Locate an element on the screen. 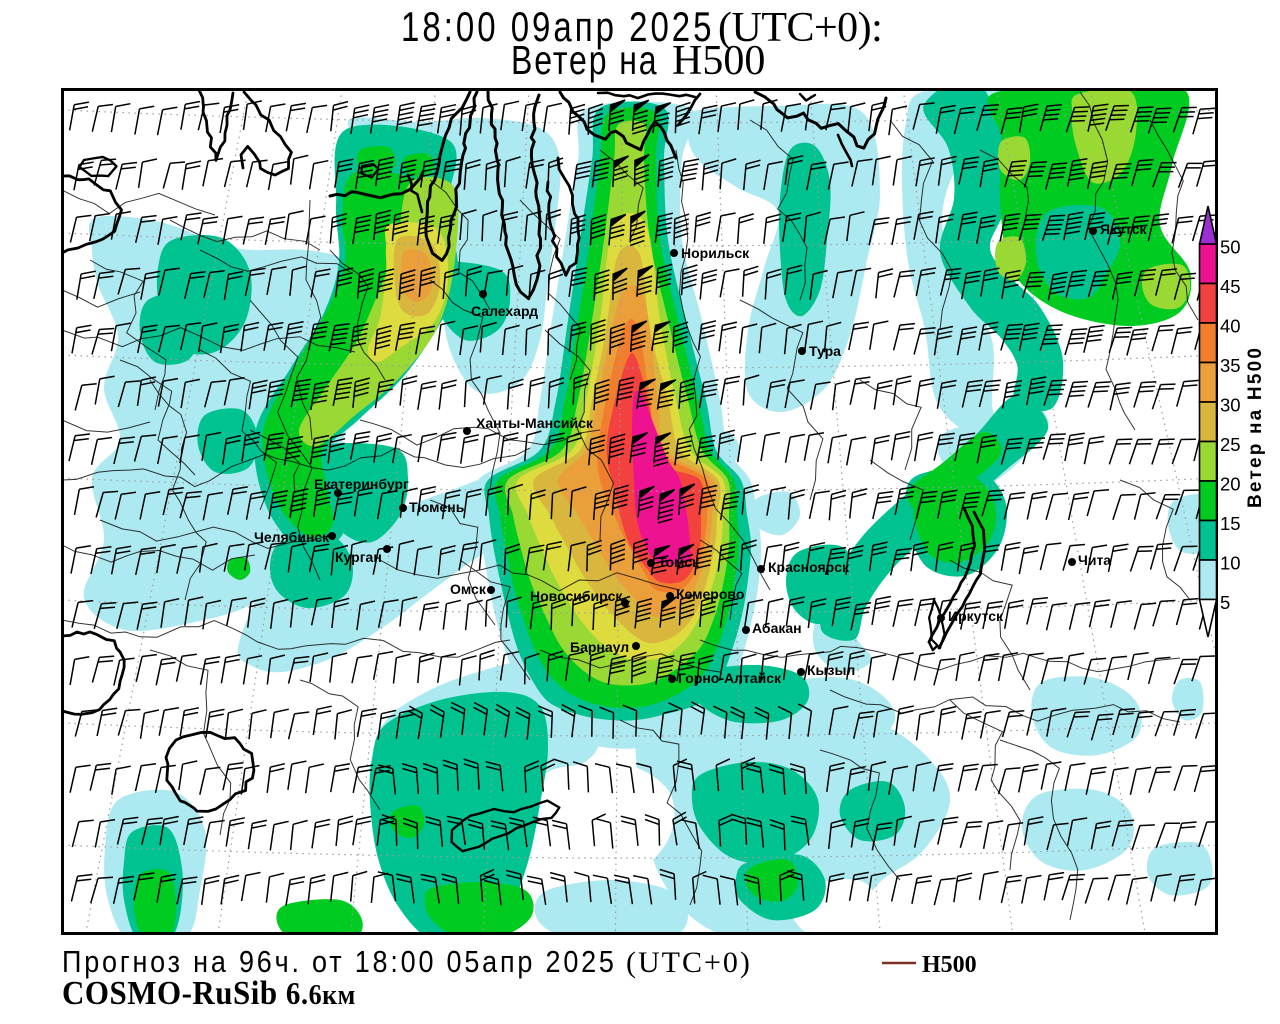 The height and width of the screenshot is (1024, 1280). svg-text: Красноярск is located at coordinates (809, 567).